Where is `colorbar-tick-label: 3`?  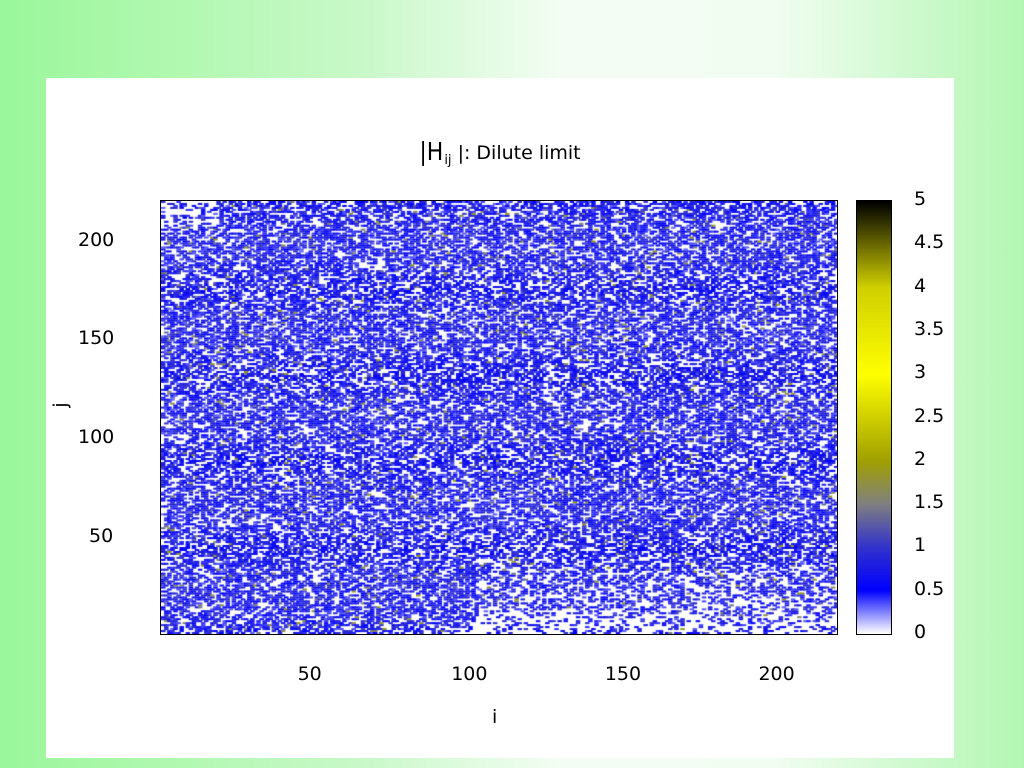 colorbar-tick-label: 3 is located at coordinates (920, 372).